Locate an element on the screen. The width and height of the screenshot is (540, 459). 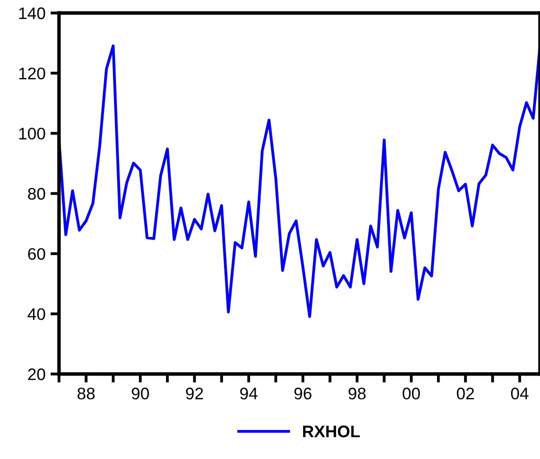
legend-label: RXHOL is located at coordinates (331, 432).